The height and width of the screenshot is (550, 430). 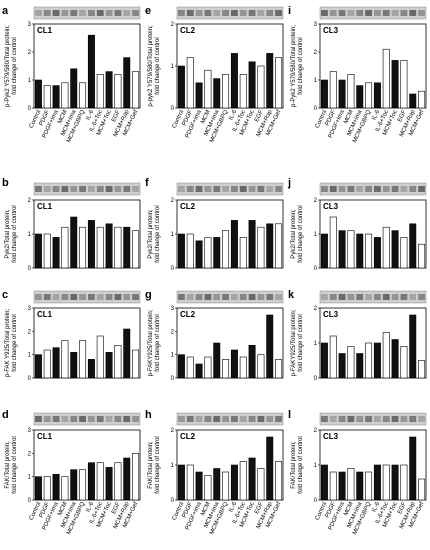 What do you see at coordinates (289, 183) in the screenshot?
I see `panel-letter: j` at bounding box center [289, 183].